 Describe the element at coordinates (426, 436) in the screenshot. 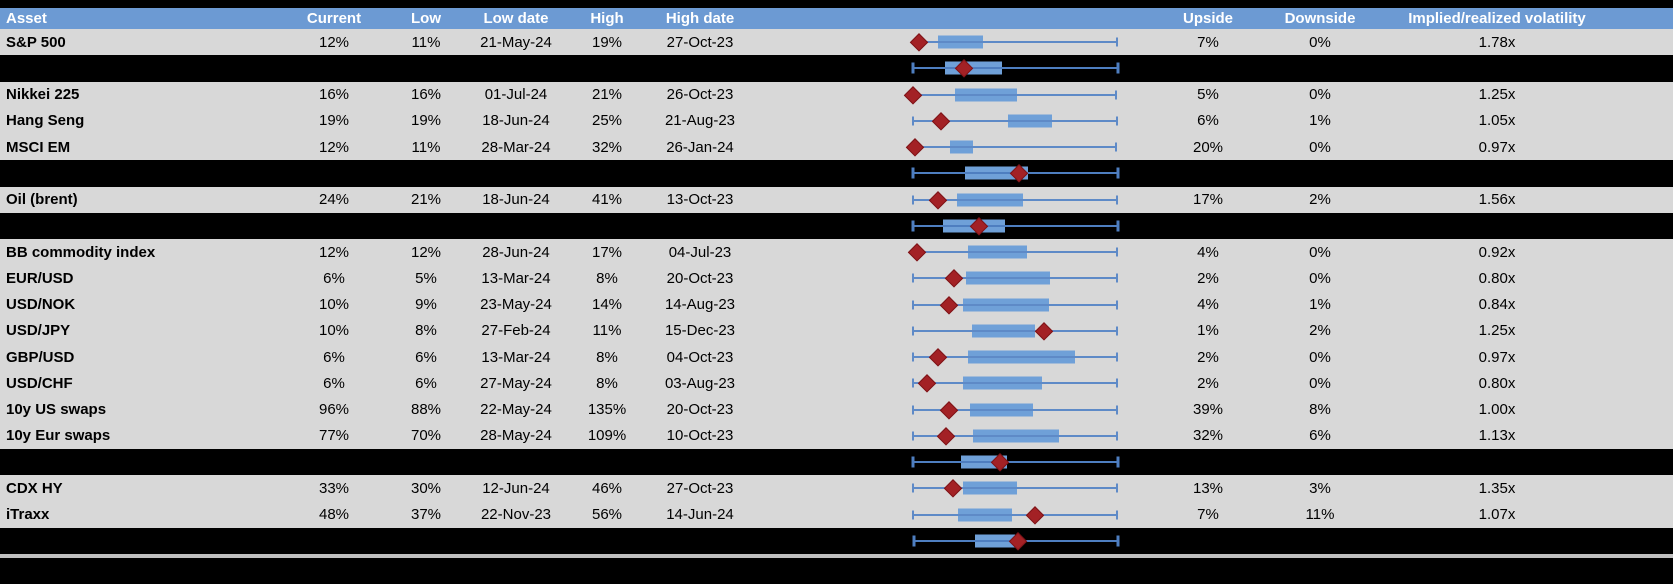

I see `cell-low: 70%` at that location.